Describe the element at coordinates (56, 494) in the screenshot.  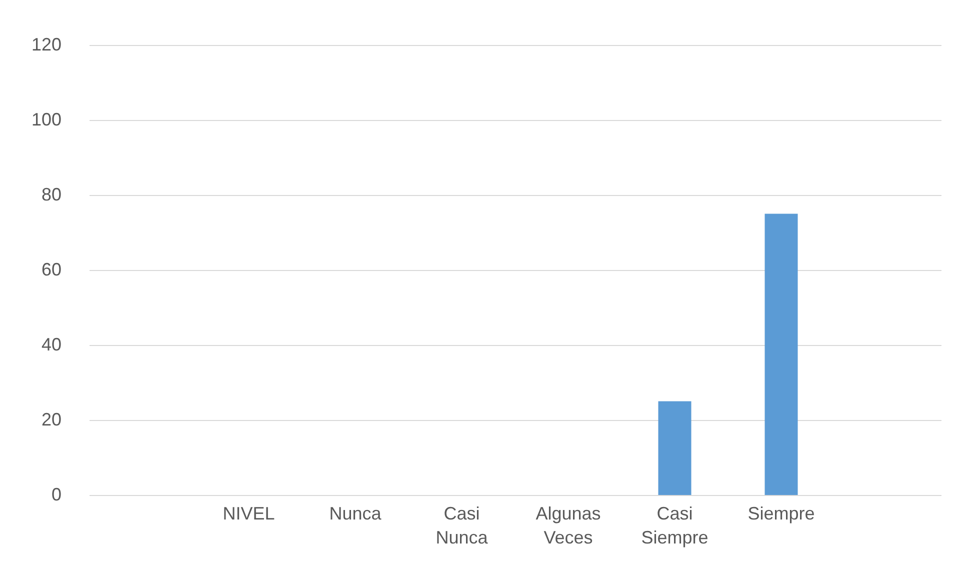
I see `y-tick-label: 0` at that location.